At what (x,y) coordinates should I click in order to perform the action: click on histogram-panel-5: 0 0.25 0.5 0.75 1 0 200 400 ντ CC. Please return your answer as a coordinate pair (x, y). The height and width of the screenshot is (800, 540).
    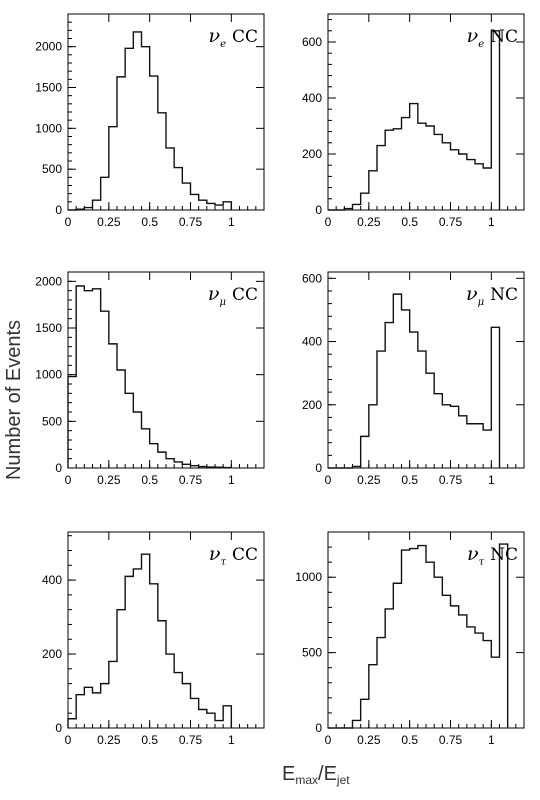
    Looking at the image, I should click on (153, 639).